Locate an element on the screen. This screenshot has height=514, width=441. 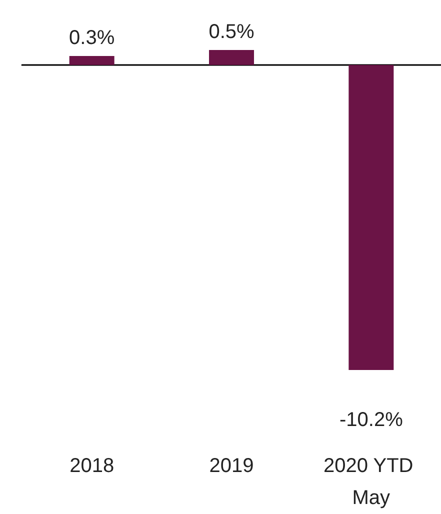
data-label: -10.2% is located at coordinates (371, 420).